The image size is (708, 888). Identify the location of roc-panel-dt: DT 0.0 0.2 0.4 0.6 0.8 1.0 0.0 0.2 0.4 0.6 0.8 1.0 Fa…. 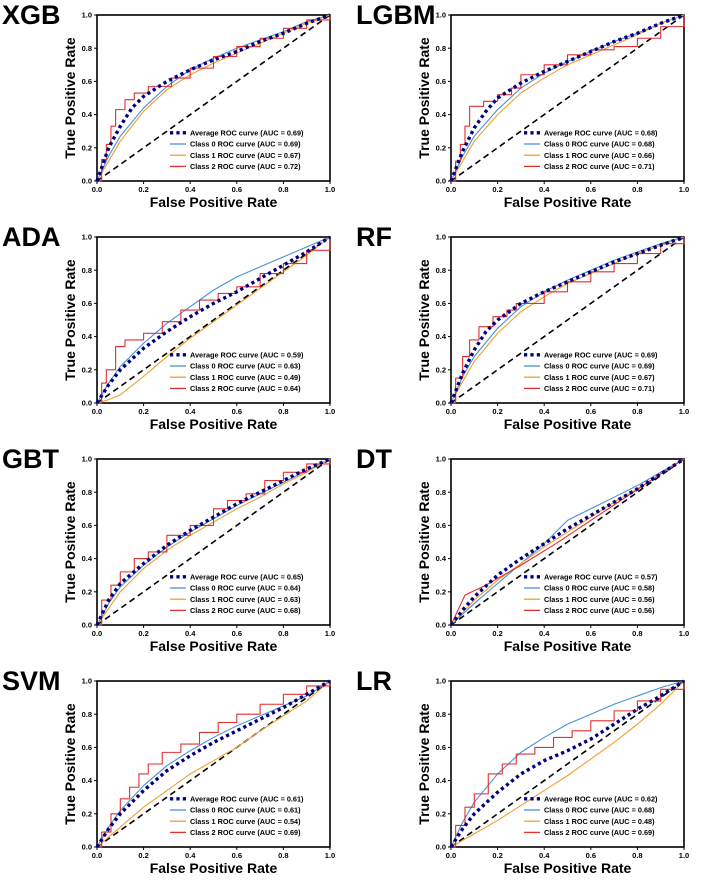
(531, 555).